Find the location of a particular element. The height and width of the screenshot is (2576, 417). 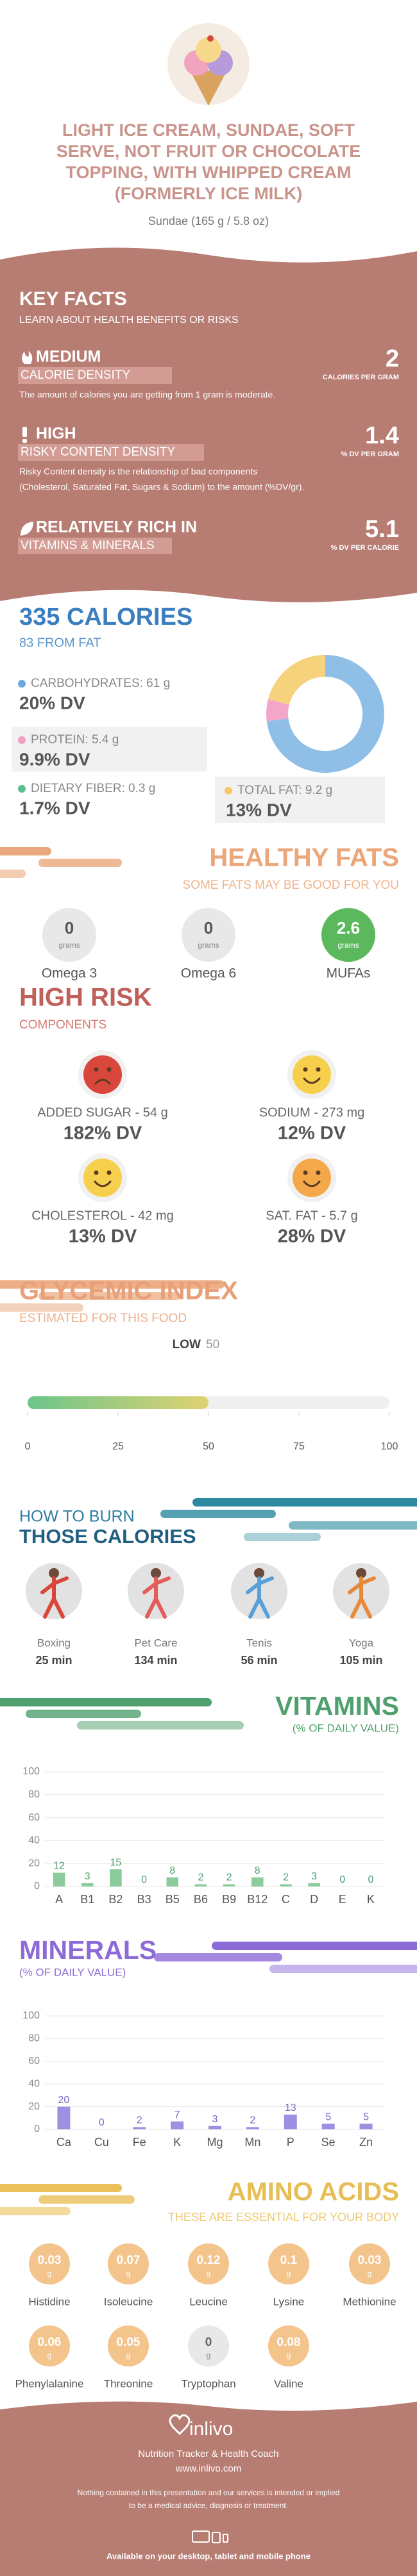

x-tick-label: B12 is located at coordinates (257, 1899).